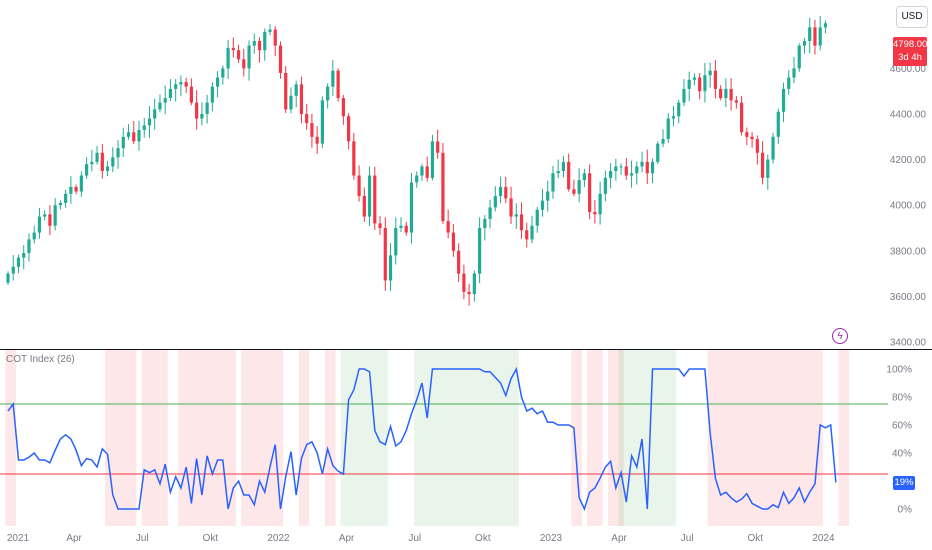 This screenshot has height=550, width=932. What do you see at coordinates (840, 336) in the screenshot?
I see `lightning-bolt-icon: ϟ` at bounding box center [840, 336].